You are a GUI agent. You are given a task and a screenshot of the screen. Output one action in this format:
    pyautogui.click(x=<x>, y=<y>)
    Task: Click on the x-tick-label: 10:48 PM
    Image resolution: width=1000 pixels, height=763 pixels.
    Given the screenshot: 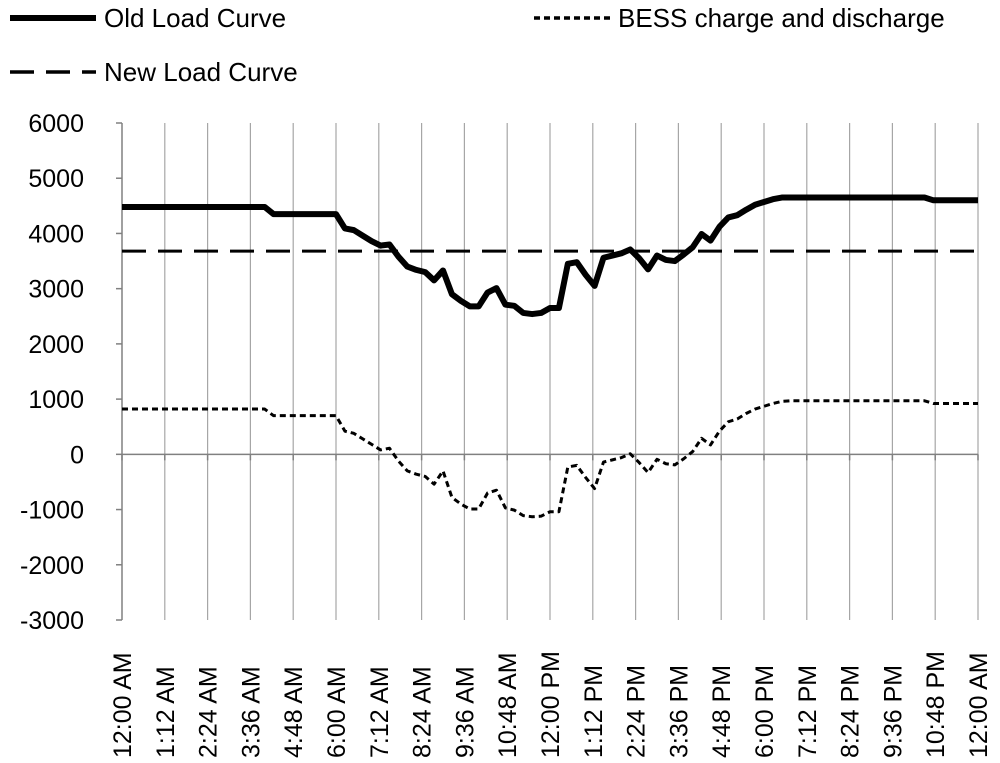 What is the action you would take?
    pyautogui.click(x=936, y=704)
    